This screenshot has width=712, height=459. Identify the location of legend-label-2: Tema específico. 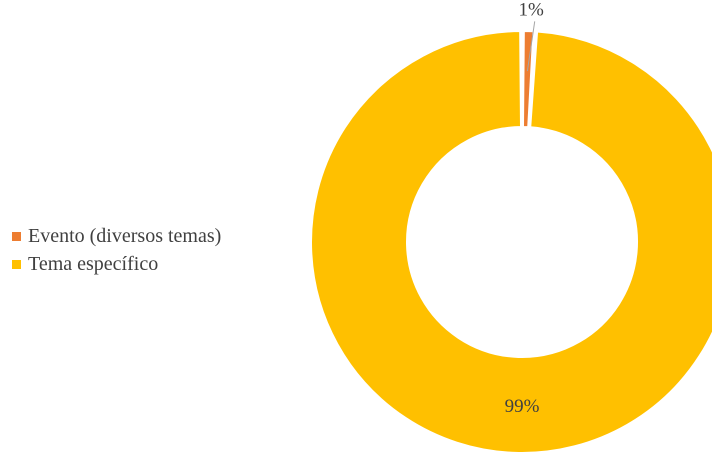
(93, 263).